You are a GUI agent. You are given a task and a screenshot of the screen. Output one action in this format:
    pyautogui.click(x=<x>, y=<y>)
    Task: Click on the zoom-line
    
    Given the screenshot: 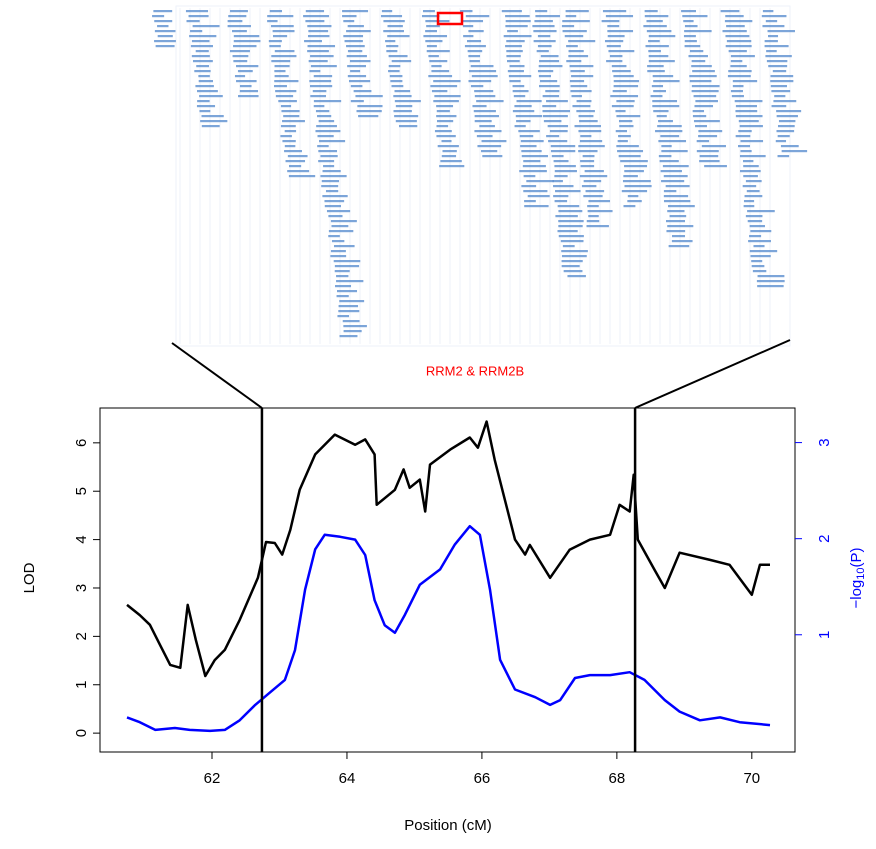 What is the action you would take?
    pyautogui.click(x=217, y=375)
    